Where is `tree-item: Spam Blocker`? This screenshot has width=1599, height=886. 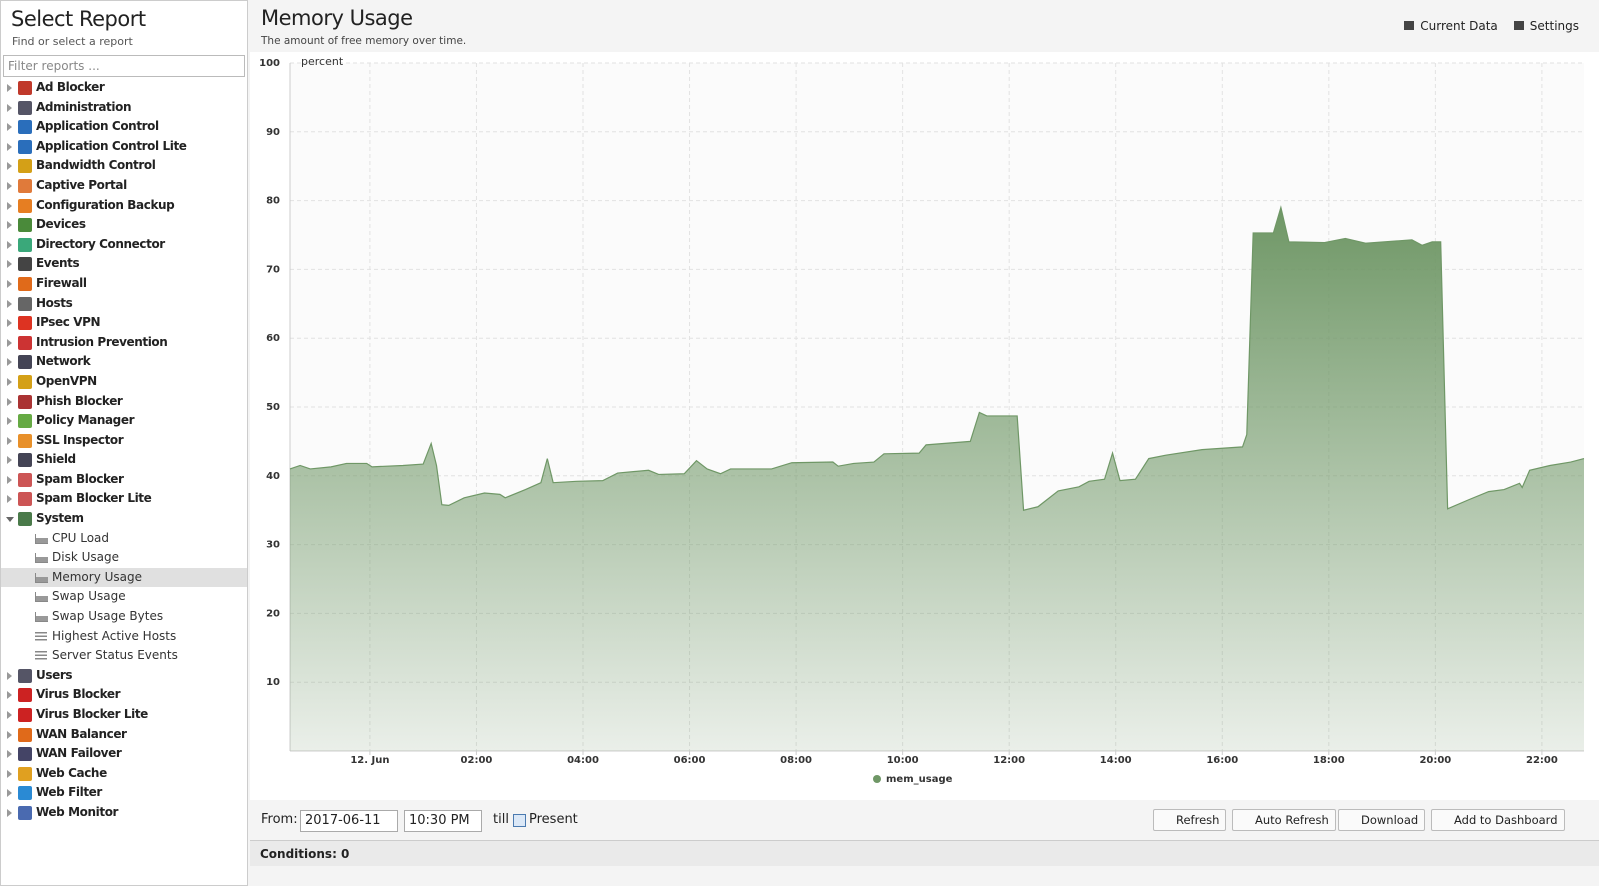
tree-item: Spam Blocker is located at coordinates (124, 480).